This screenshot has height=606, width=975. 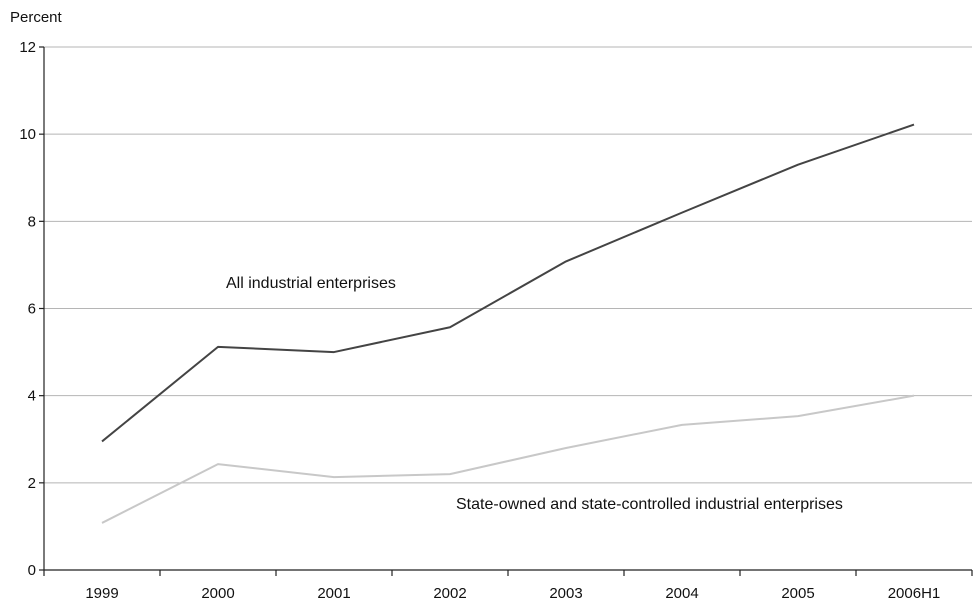 What do you see at coordinates (217, 593) in the screenshot?
I see `x-tick-label: 2000` at bounding box center [217, 593].